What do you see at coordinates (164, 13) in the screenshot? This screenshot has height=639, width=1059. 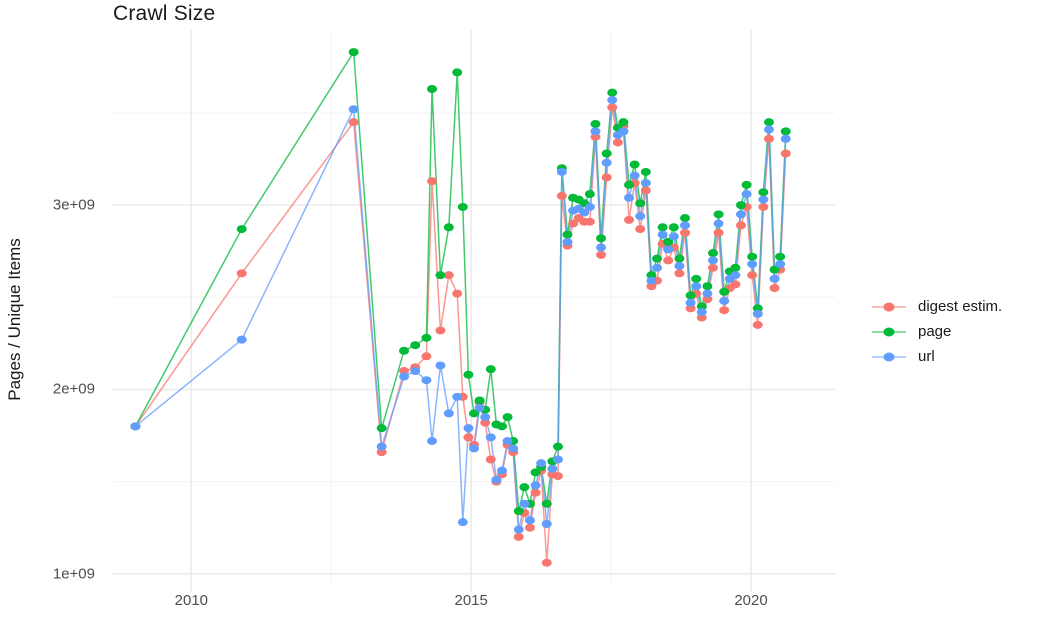 I see `page-title: Crawl Size` at bounding box center [164, 13].